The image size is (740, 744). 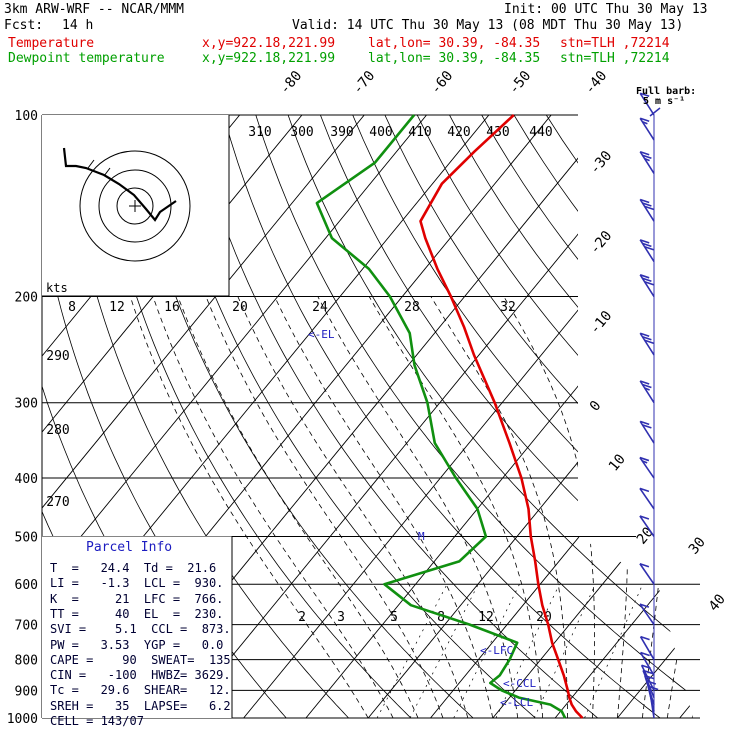 What do you see at coordinates (26, 626) in the screenshot?
I see `pressure-tick-label: 700` at bounding box center [26, 626].